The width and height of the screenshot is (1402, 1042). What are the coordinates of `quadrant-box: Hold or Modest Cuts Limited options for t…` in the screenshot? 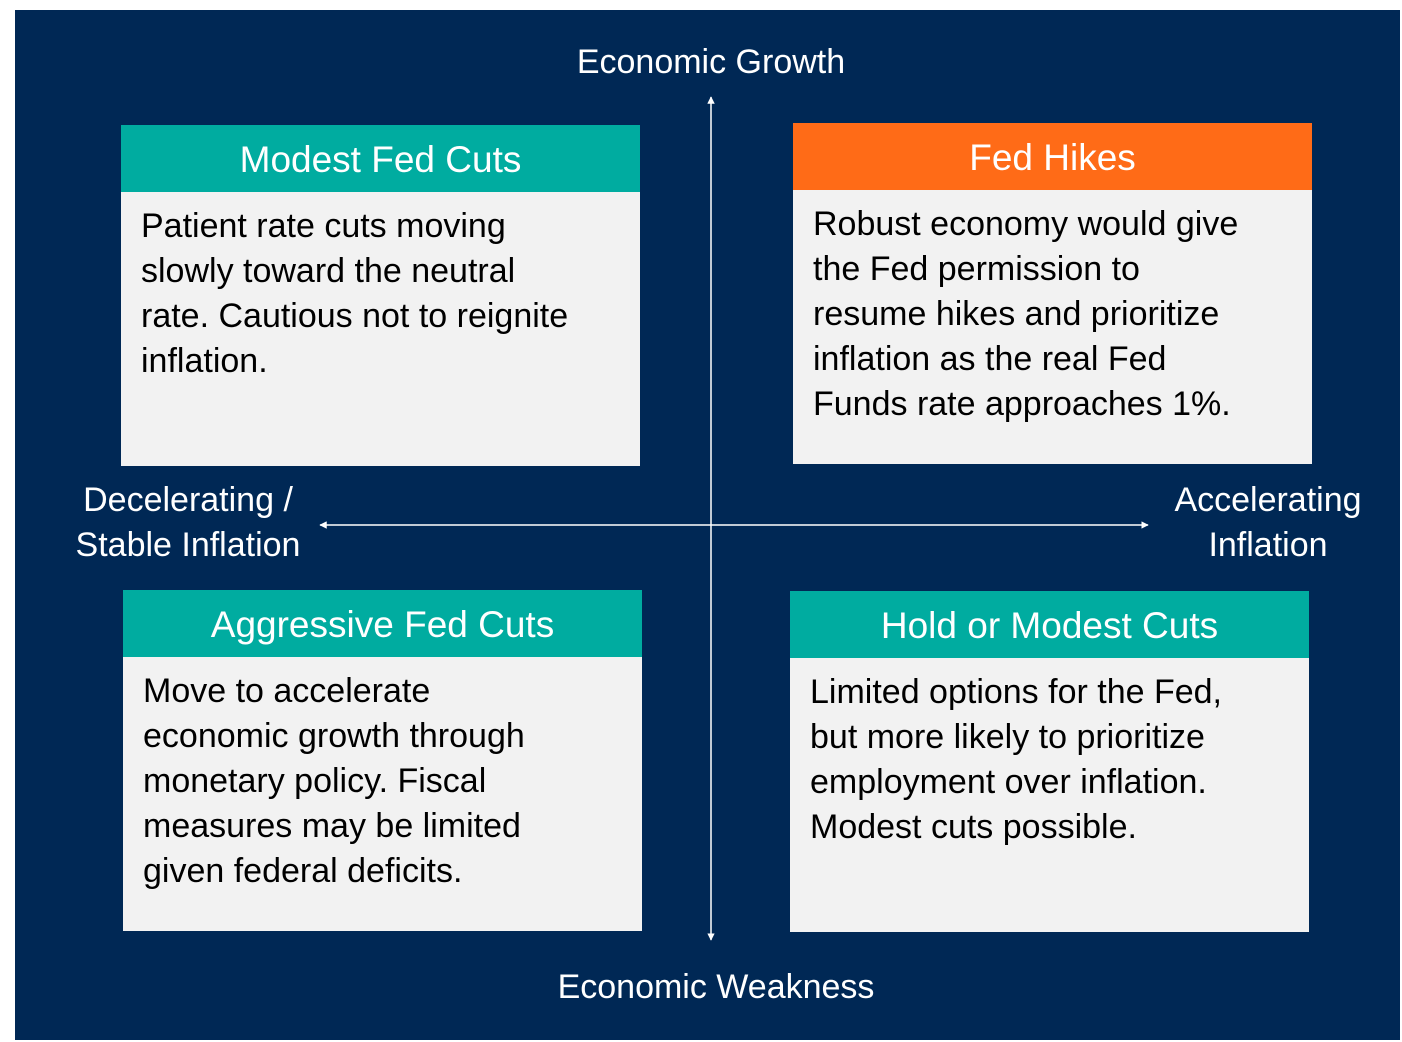 It's located at (1049, 761).